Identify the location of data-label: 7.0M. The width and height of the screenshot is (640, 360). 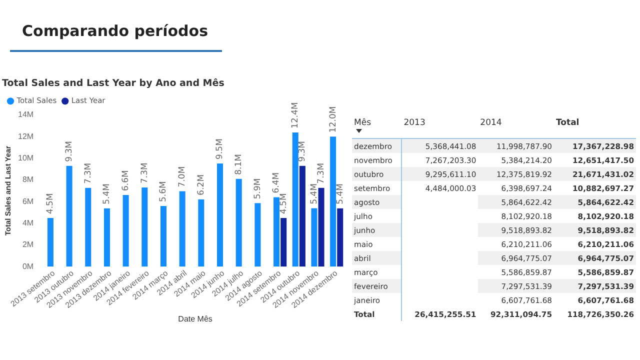
(183, 177).